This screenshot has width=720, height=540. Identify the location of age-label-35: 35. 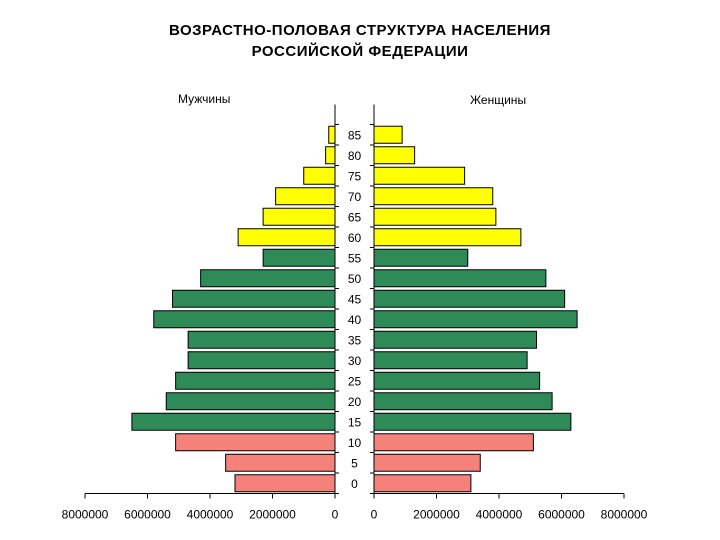
(355, 340).